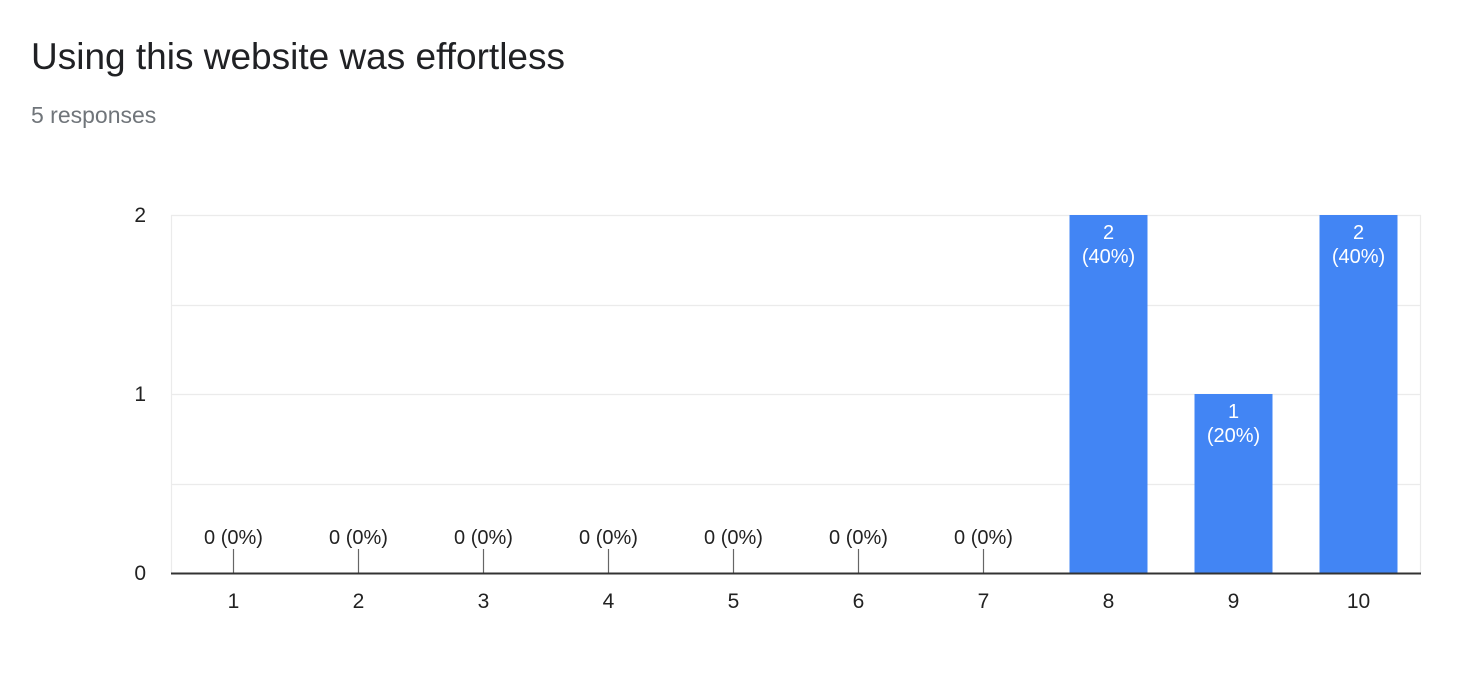  Describe the element at coordinates (609, 601) in the screenshot. I see `x-tick-label: 4` at that location.